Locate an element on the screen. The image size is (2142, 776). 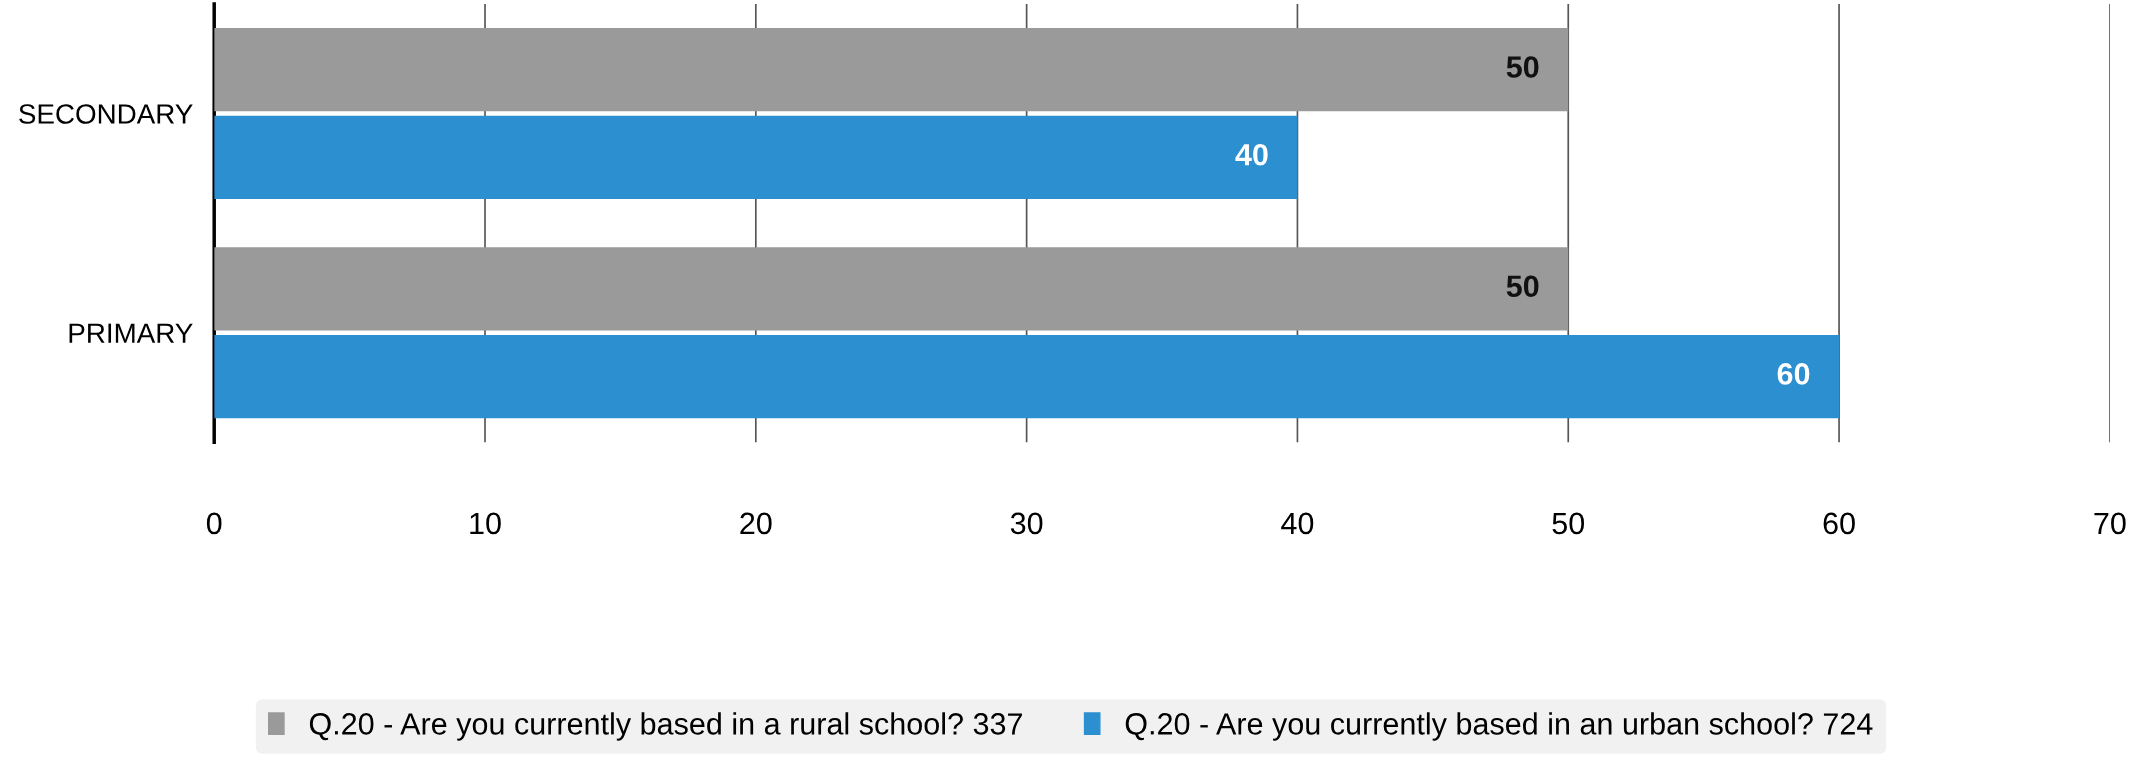
legend-label: Q.20 - Are you currently based in a rural school? 337 is located at coordinates (665, 726).